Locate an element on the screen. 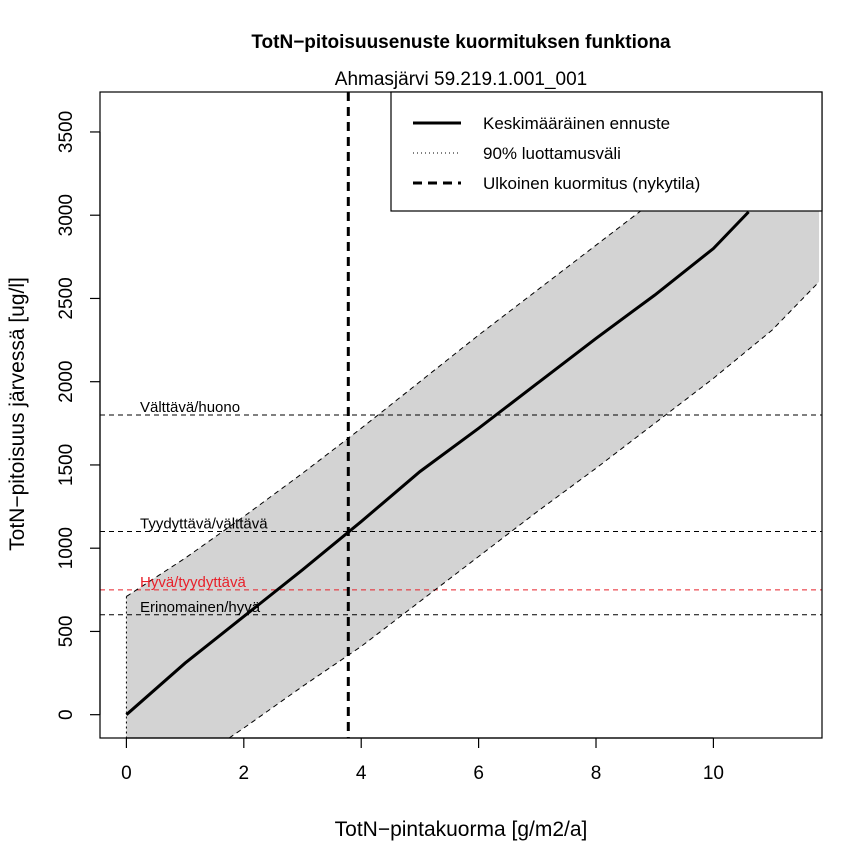 This screenshot has width=867, height=856. y-tick-label: 2000 is located at coordinates (66, 382).